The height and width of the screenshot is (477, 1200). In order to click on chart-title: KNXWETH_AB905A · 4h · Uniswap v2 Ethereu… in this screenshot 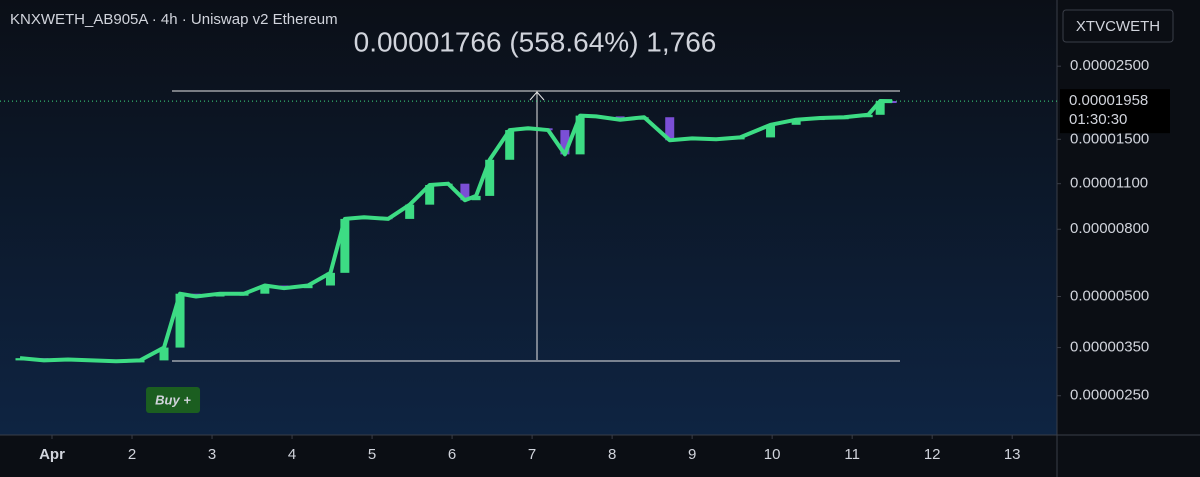, I will do `click(174, 19)`.